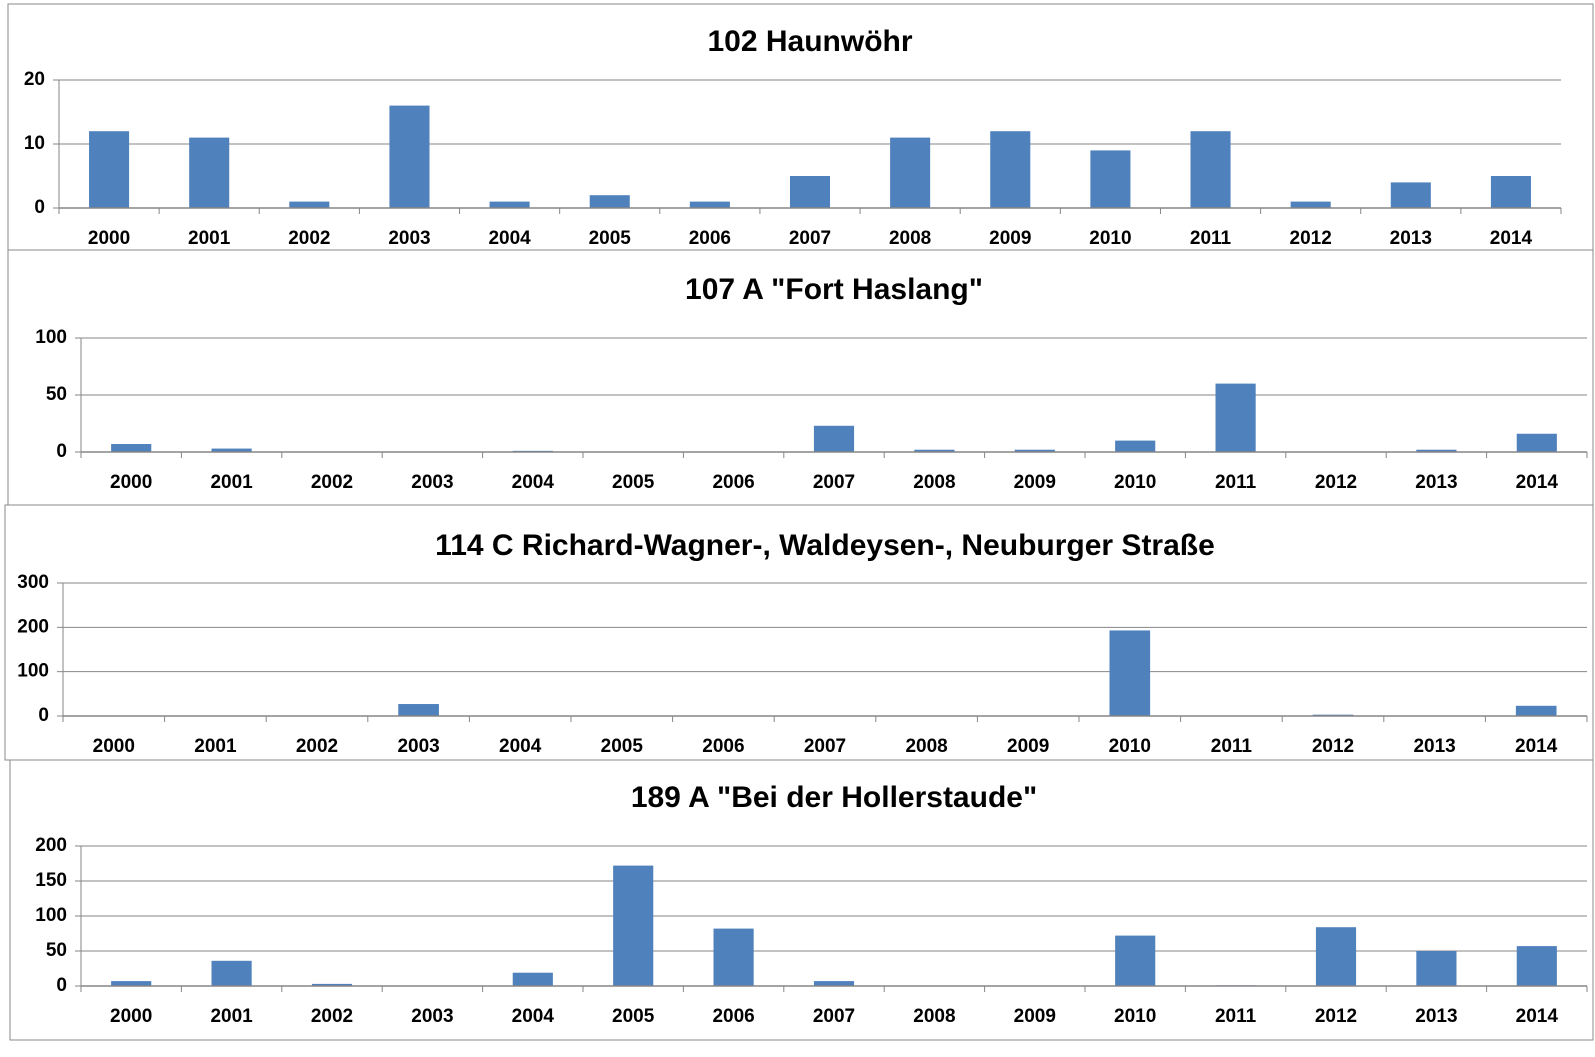 Image resolution: width=1595 pixels, height=1057 pixels. Describe the element at coordinates (34, 79) in the screenshot. I see `y-tick-label: 20` at that location.